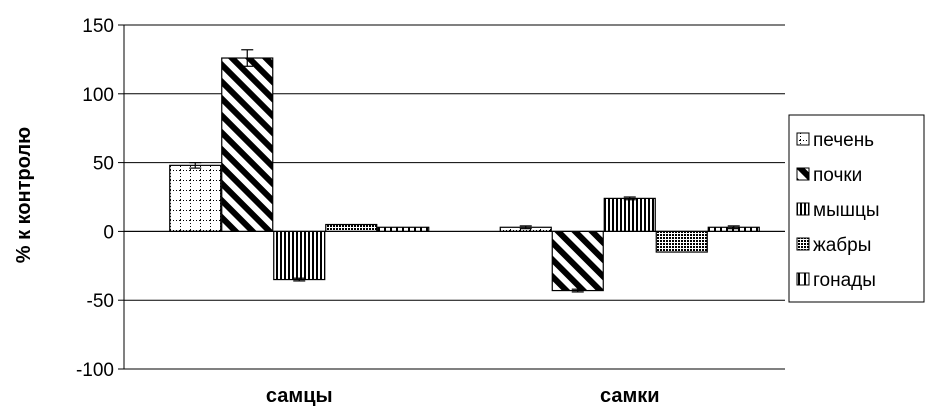  I want to click on legend-label: печень, so click(843, 140).